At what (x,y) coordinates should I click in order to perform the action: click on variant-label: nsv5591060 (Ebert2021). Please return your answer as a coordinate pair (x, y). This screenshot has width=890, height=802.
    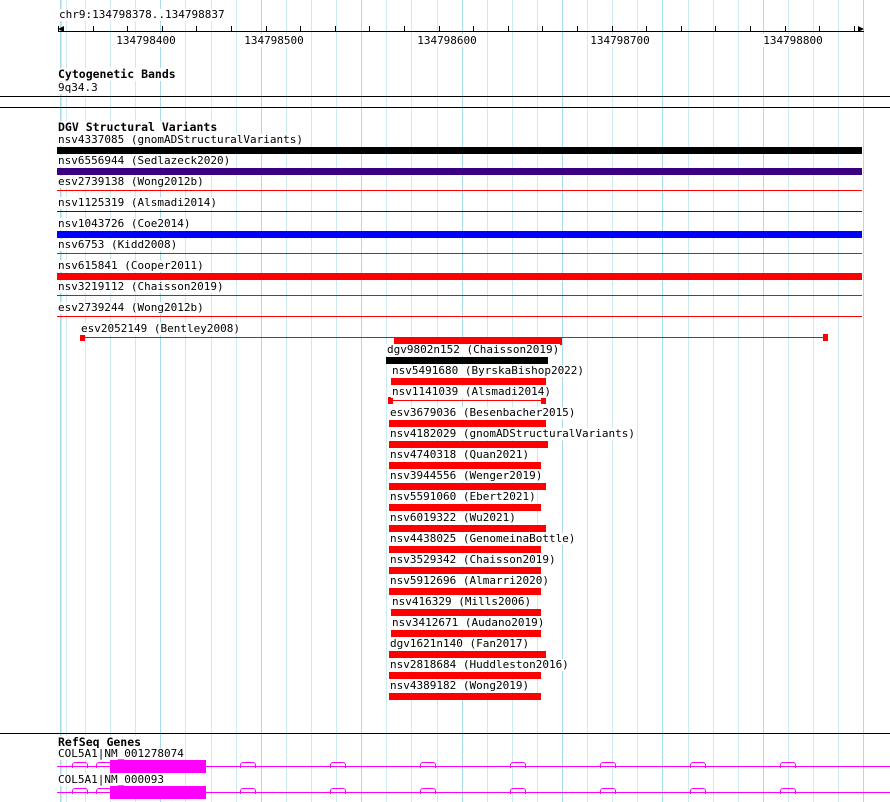
    Looking at the image, I should click on (463, 496).